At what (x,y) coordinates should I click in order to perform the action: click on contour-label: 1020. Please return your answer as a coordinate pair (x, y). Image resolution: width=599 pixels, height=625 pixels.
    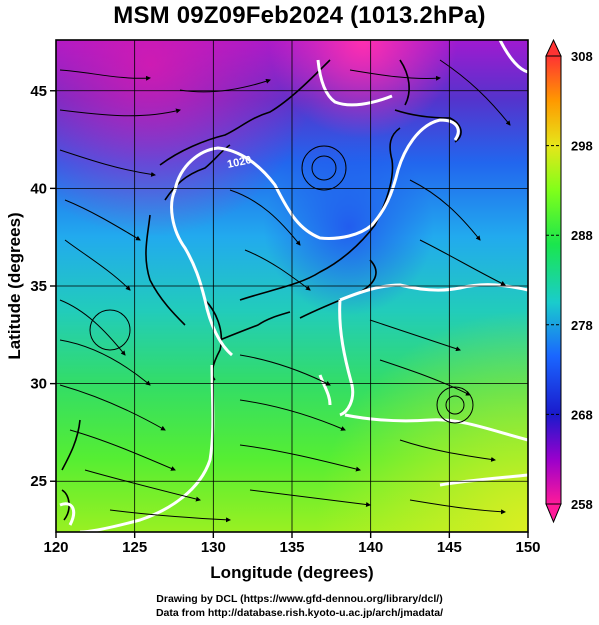
    Looking at the image, I should click on (239, 162).